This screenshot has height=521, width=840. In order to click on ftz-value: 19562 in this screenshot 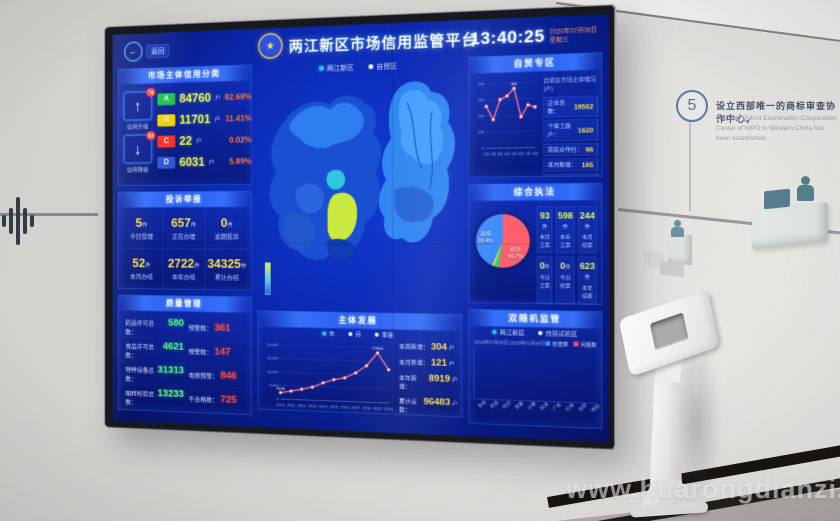, I will do `click(584, 106)`.